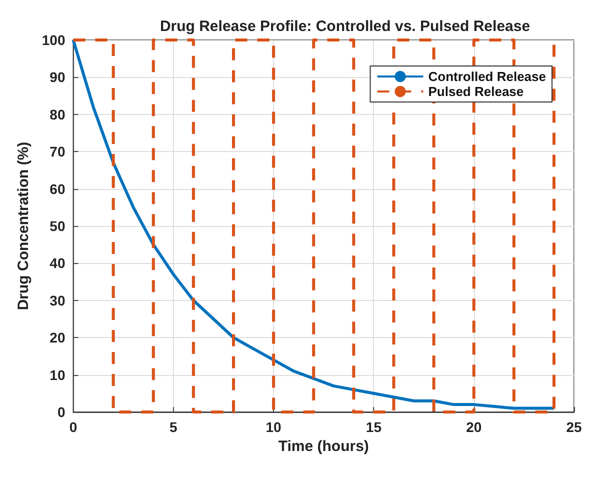 The height and width of the screenshot is (486, 594). What do you see at coordinates (274, 427) in the screenshot?
I see `x-tick-label: 10` at bounding box center [274, 427].